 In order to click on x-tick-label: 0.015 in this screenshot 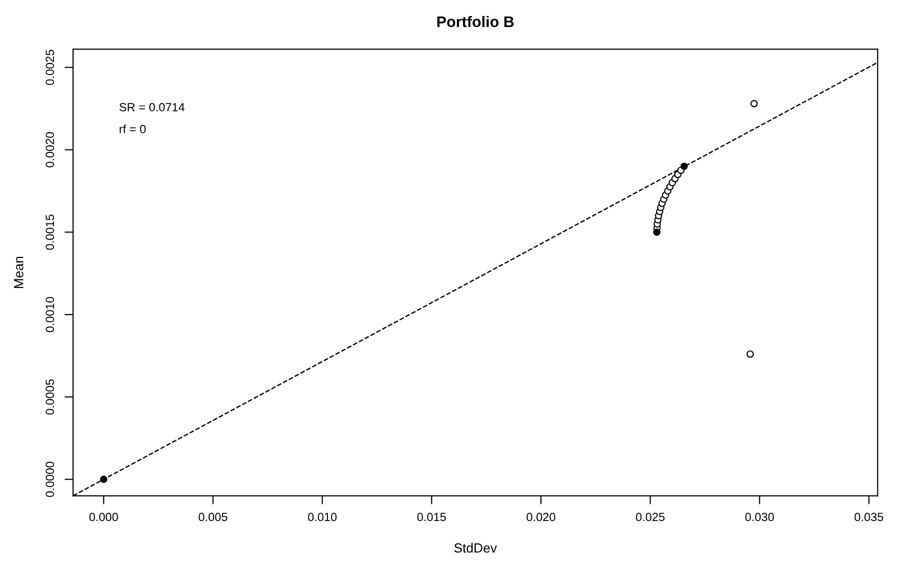, I will do `click(431, 517)`.